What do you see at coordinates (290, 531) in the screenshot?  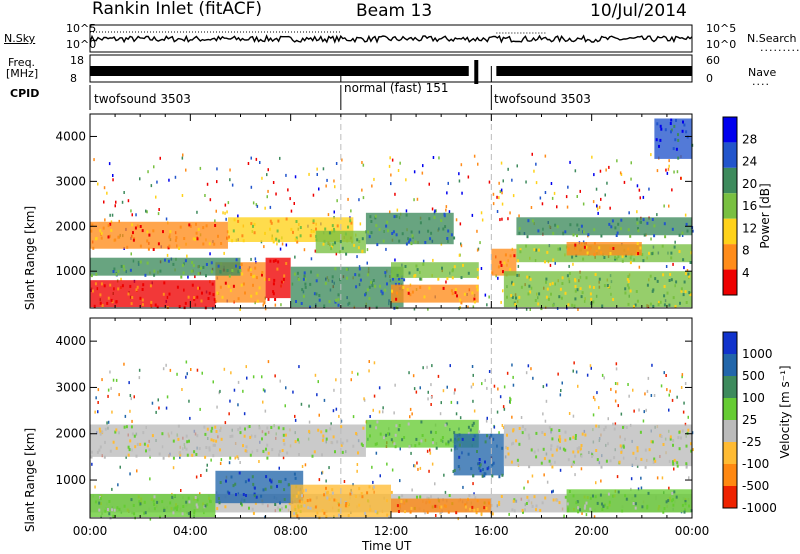 I see `xtick-label-2: 08:00` at bounding box center [290, 531].